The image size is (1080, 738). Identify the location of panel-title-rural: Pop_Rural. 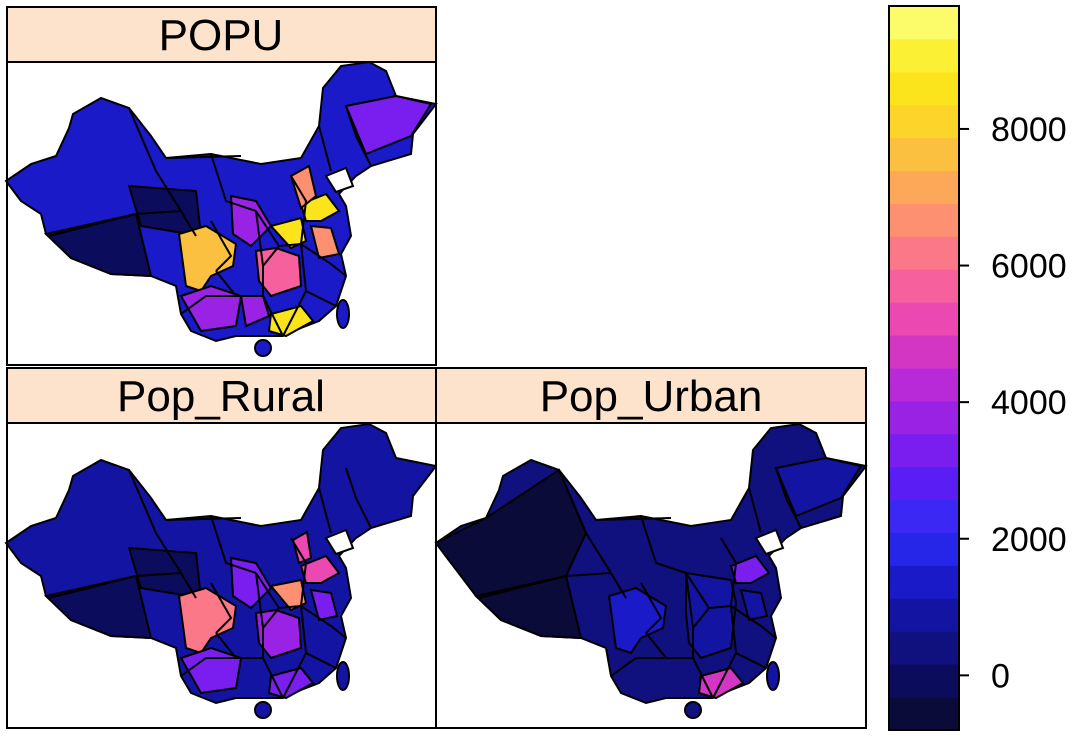
(221, 396).